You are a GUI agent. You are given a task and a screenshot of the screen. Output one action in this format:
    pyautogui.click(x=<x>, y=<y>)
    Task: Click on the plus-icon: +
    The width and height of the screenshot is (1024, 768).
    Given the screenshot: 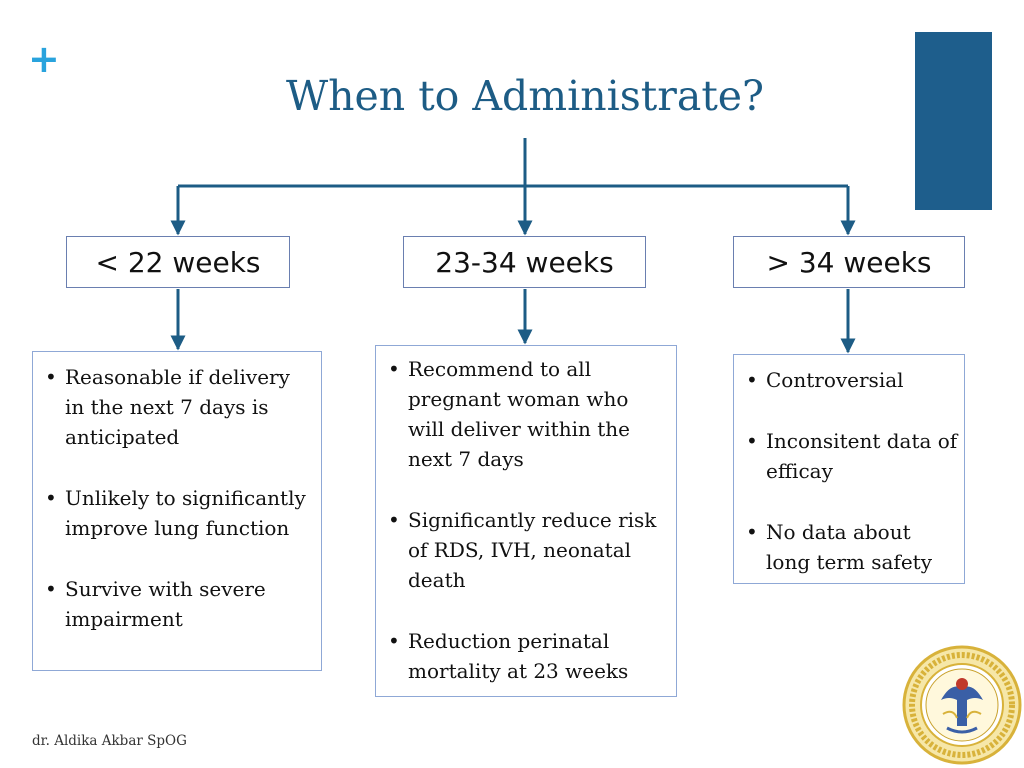 What is the action you would take?
    pyautogui.click(x=44, y=59)
    